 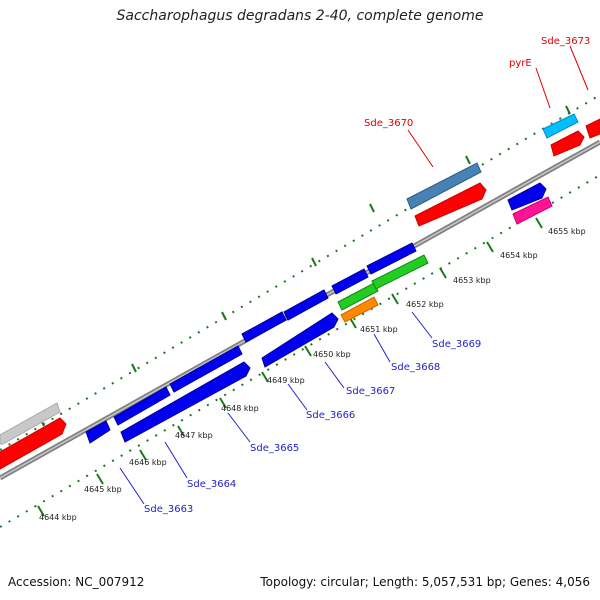 What do you see at coordinates (274, 448) in the screenshot?
I see `gene-label-sde-3665: Sde_3665` at bounding box center [274, 448].